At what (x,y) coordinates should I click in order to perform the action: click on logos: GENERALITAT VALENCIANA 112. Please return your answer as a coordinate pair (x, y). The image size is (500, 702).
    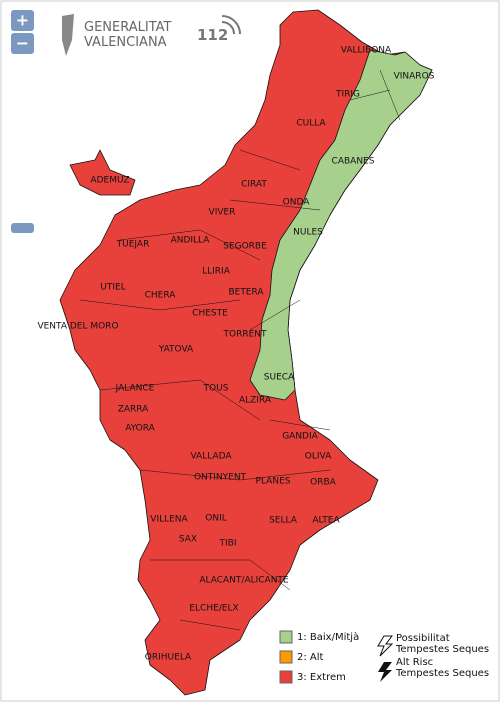
    Looking at the image, I should click on (151, 35).